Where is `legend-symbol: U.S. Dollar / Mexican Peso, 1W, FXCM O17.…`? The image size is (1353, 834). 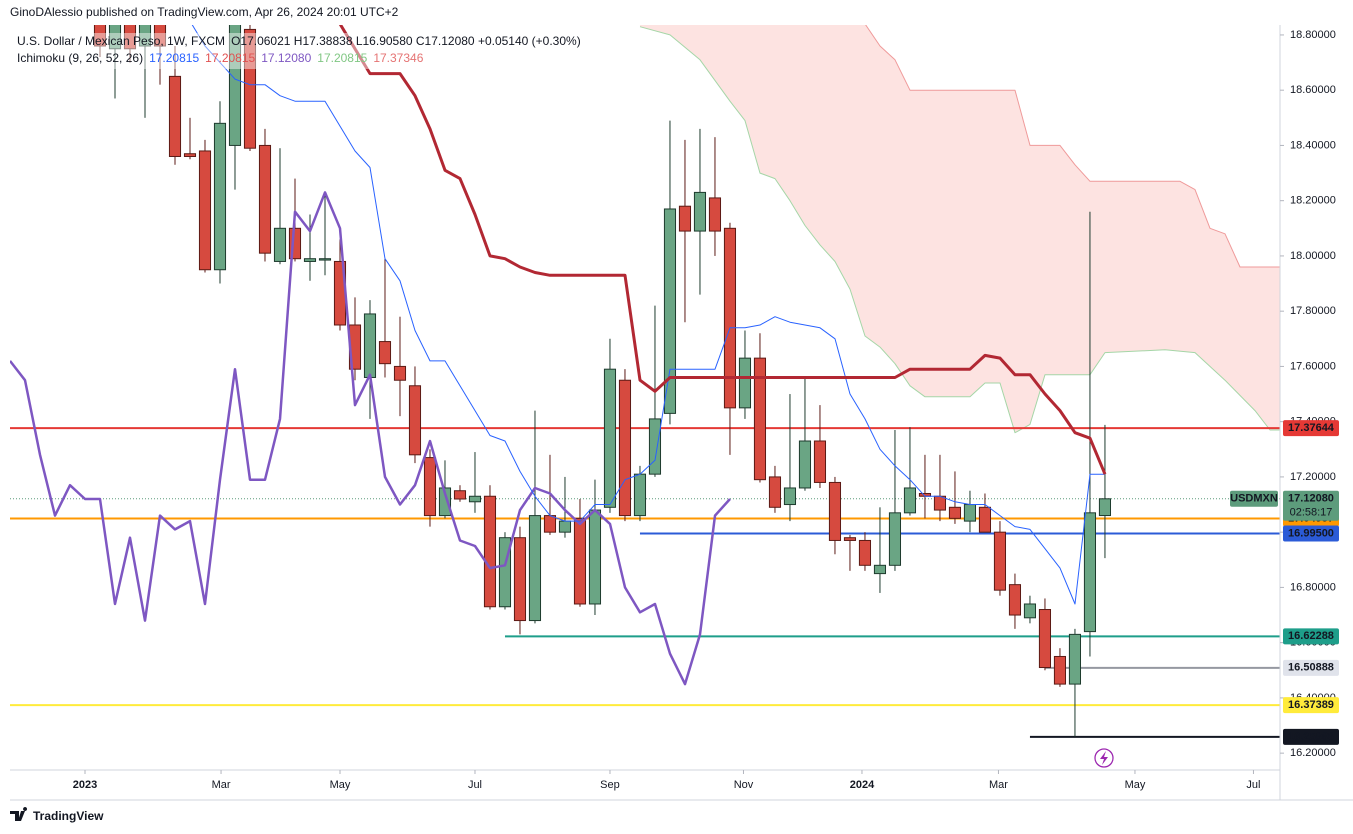
legend-symbol: U.S. Dollar / Mexican Peso, 1W, FXCM O17.… is located at coordinates (299, 41).